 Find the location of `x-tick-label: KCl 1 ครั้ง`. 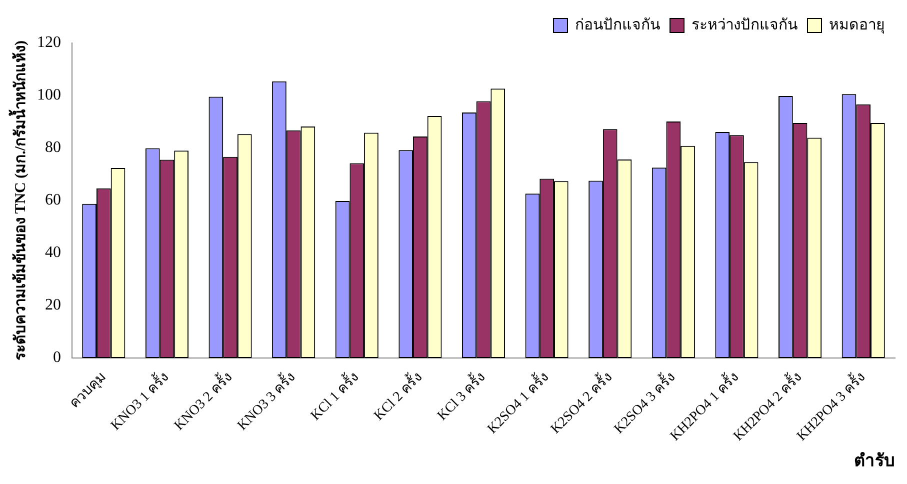

x-tick-label: KCl 1 ครั้ง is located at coordinates (334, 395).